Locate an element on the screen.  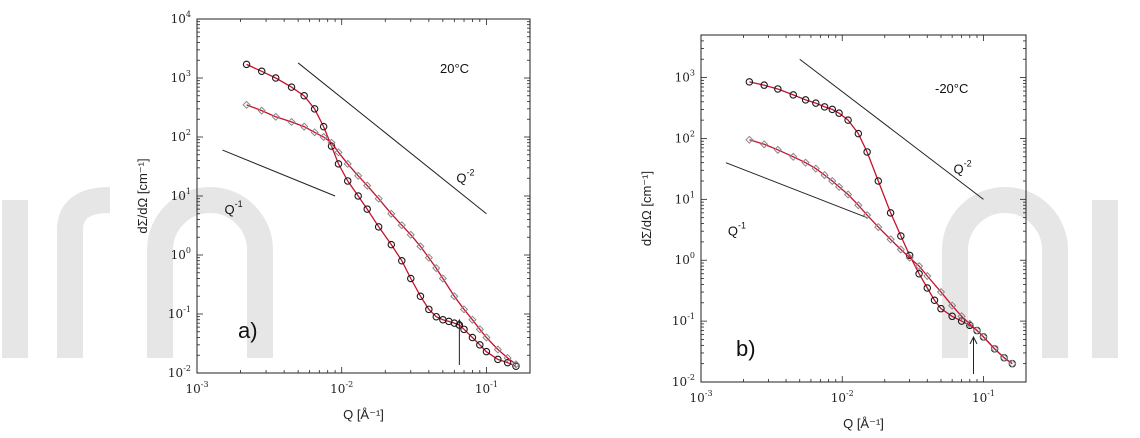
x-tick-label: 10⁻¹ is located at coordinates (486, 388).